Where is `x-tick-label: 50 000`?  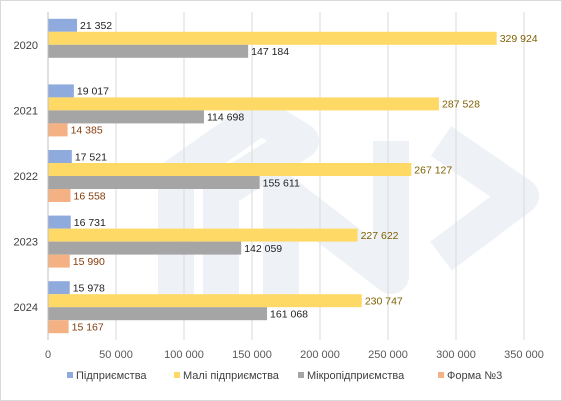 x-tick-label: 50 000 is located at coordinates (116, 355).